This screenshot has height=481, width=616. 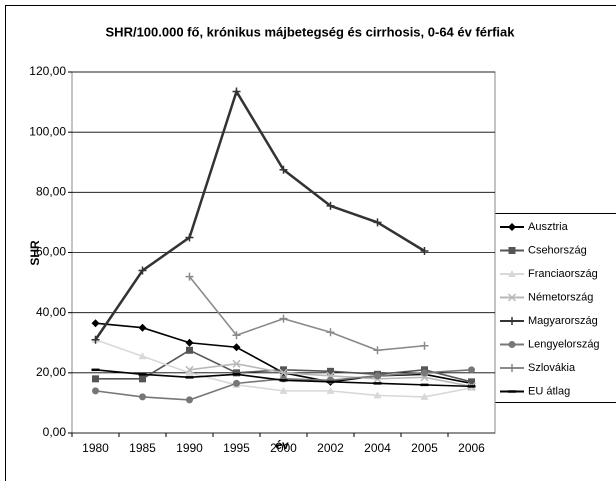 What do you see at coordinates (564, 344) in the screenshot?
I see `legend-label: Lengyelország` at bounding box center [564, 344].